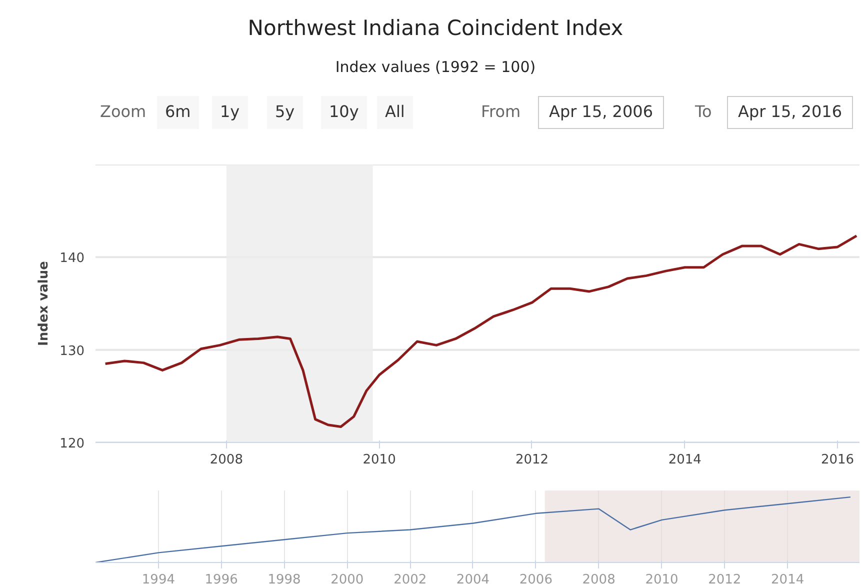  Describe the element at coordinates (123, 112) in the screenshot. I see `text: Zoom` at that location.